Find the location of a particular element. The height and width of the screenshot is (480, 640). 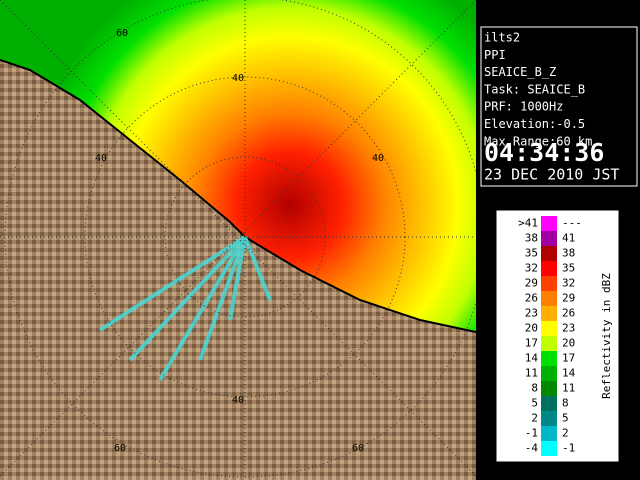

legend-low: 35 is located at coordinates (531, 253).